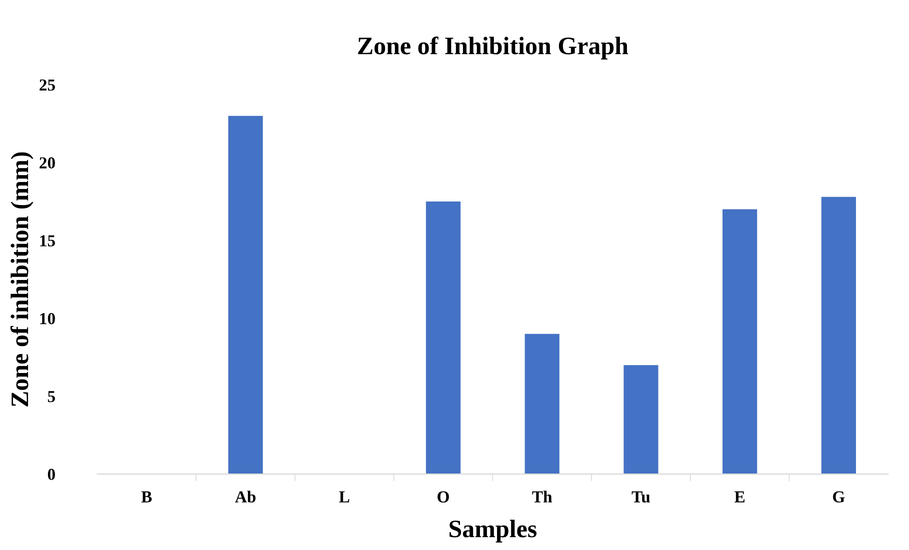 This screenshot has height=550, width=909. Describe the element at coordinates (47, 318) in the screenshot. I see `y-tick-label: 10` at that location.